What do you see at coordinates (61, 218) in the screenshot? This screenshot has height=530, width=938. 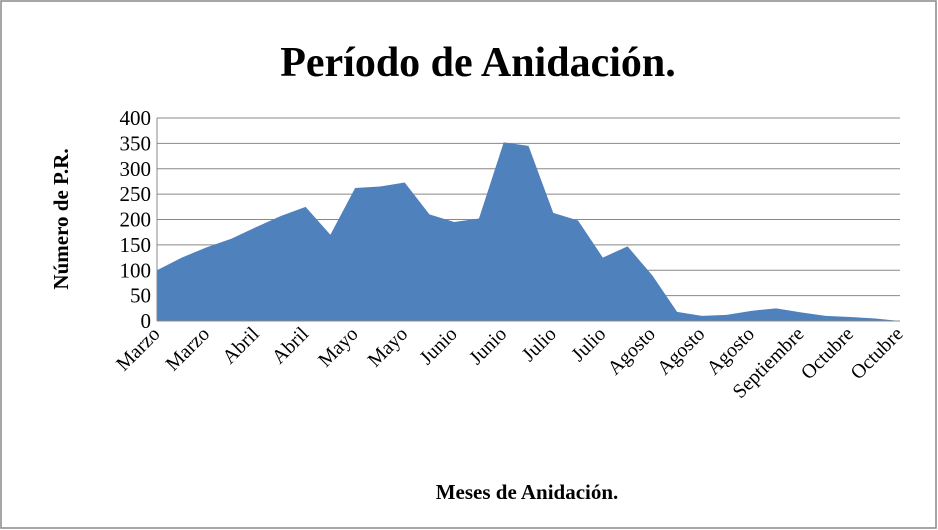 I see `y-axis-label: Número de P.R.` at bounding box center [61, 218].